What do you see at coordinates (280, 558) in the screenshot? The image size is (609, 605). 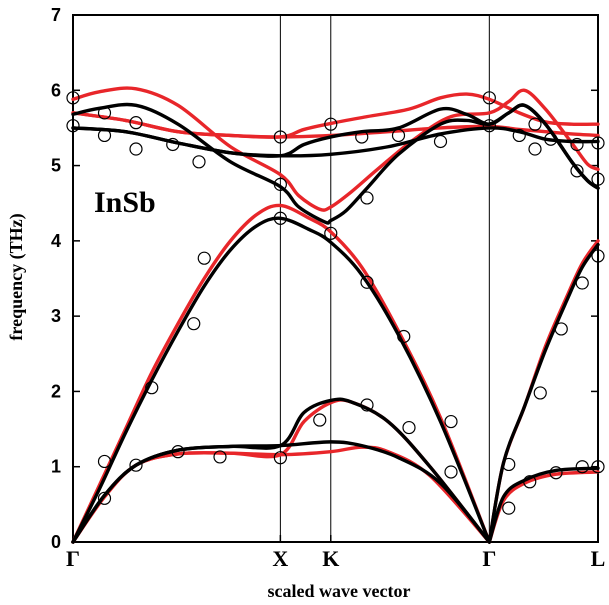 I see `x-tick-label: X` at bounding box center [280, 558].